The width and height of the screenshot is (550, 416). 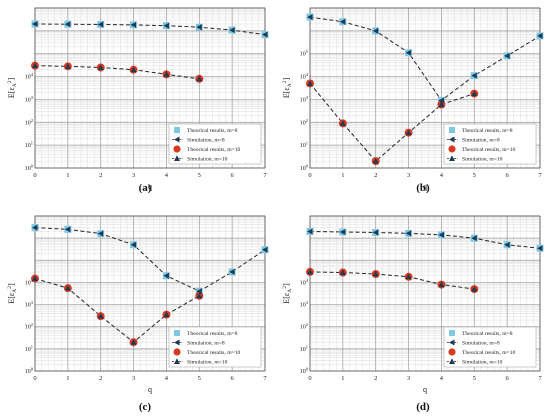 I want to click on panel-label: (c), so click(x=145, y=407).